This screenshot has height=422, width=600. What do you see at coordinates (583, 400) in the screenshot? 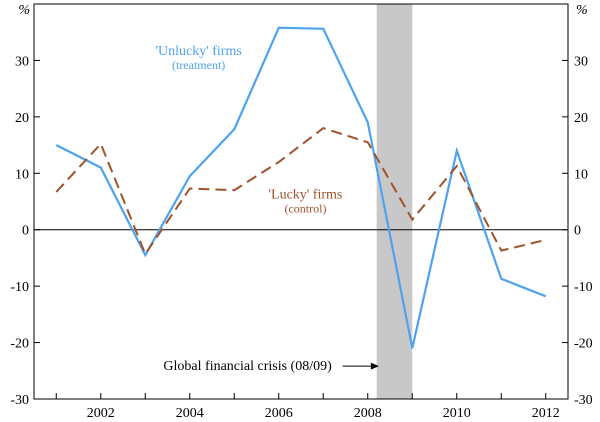
I see `y-tick-label-right: -30` at bounding box center [583, 400].